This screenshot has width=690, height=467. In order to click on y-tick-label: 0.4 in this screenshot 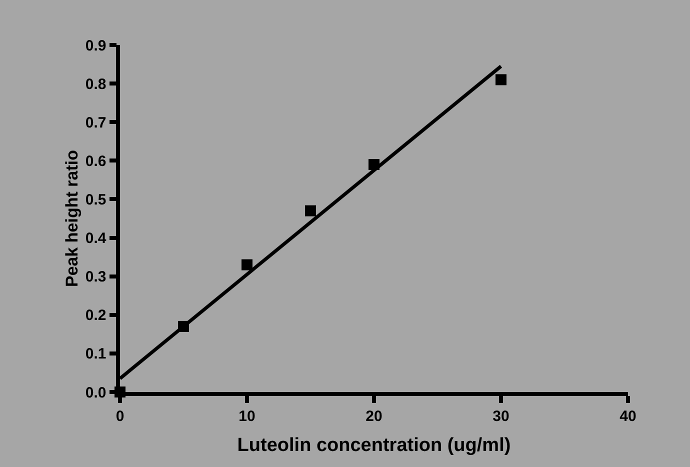, I will do `click(96, 239)`.